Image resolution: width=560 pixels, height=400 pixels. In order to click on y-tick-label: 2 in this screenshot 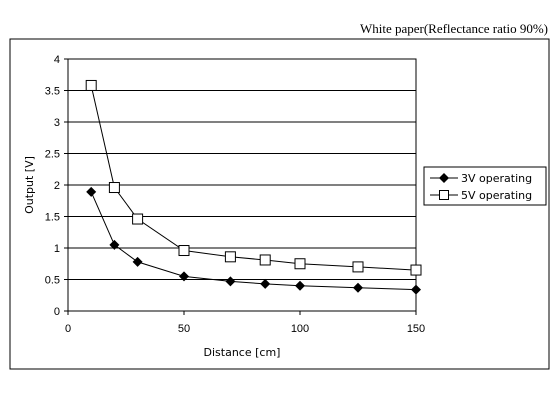, I will do `click(57, 186)`.